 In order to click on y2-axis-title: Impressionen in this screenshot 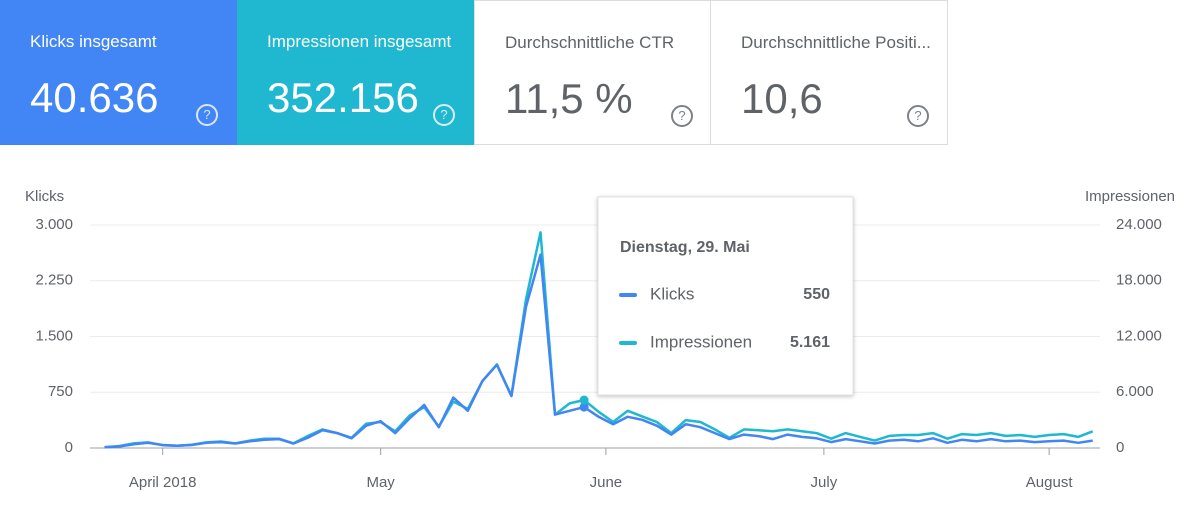, I will do `click(1130, 196)`.